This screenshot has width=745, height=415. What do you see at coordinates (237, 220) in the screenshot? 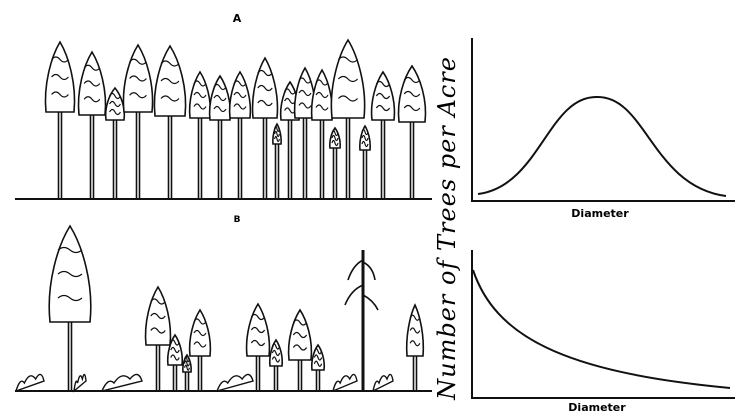
I see `panel-label: B` at bounding box center [237, 220].